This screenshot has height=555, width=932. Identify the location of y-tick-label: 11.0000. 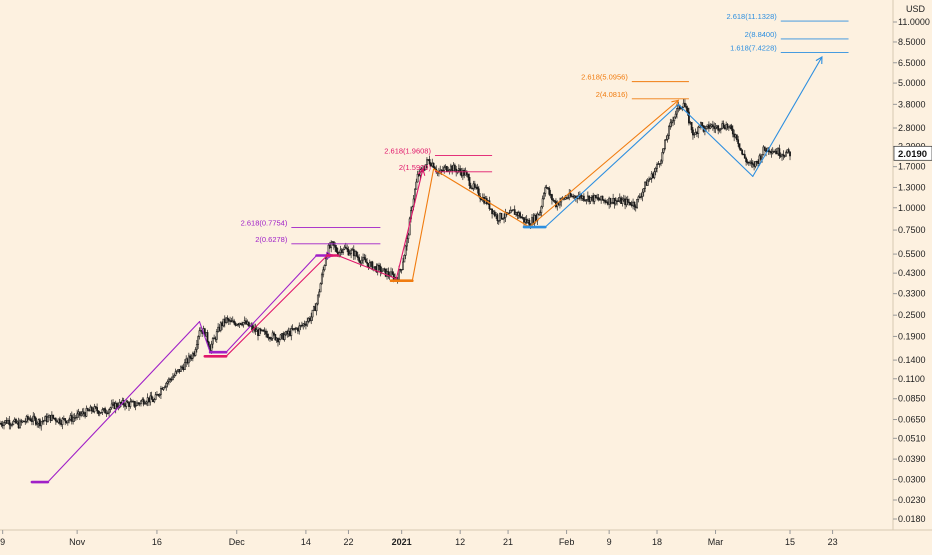
(914, 22).